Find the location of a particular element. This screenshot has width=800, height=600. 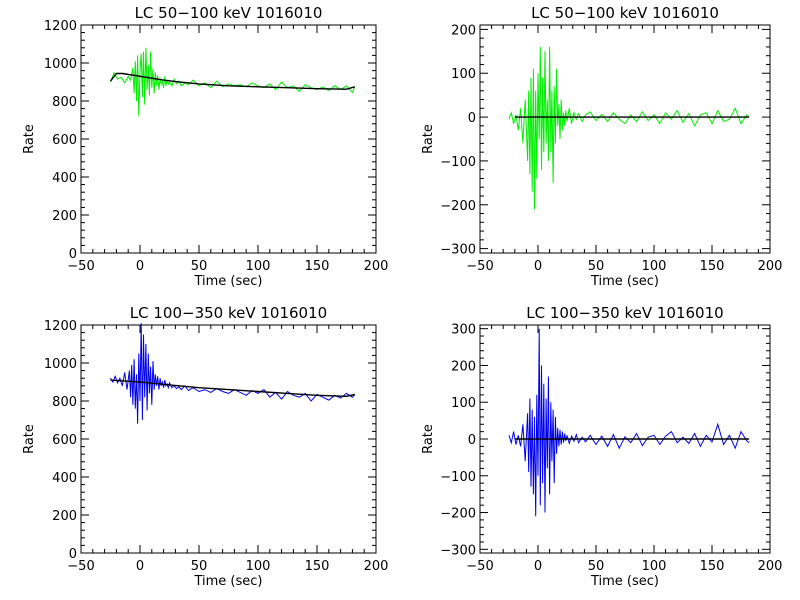

panel-3-y-tick-label: 200 is located at coordinates (64, 516).